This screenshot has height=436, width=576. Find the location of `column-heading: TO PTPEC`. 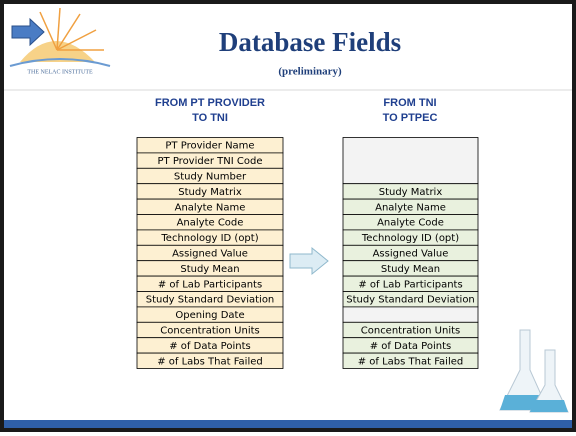

column-heading: TO PTPEC is located at coordinates (410, 118).